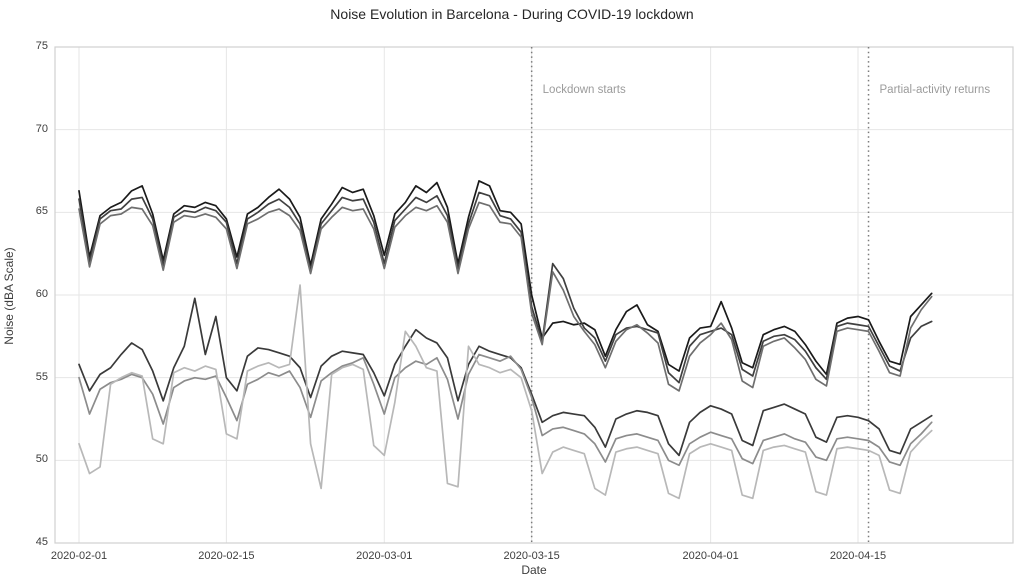  What do you see at coordinates (41, 459) in the screenshot?
I see `y-tick-label: 50` at bounding box center [41, 459].